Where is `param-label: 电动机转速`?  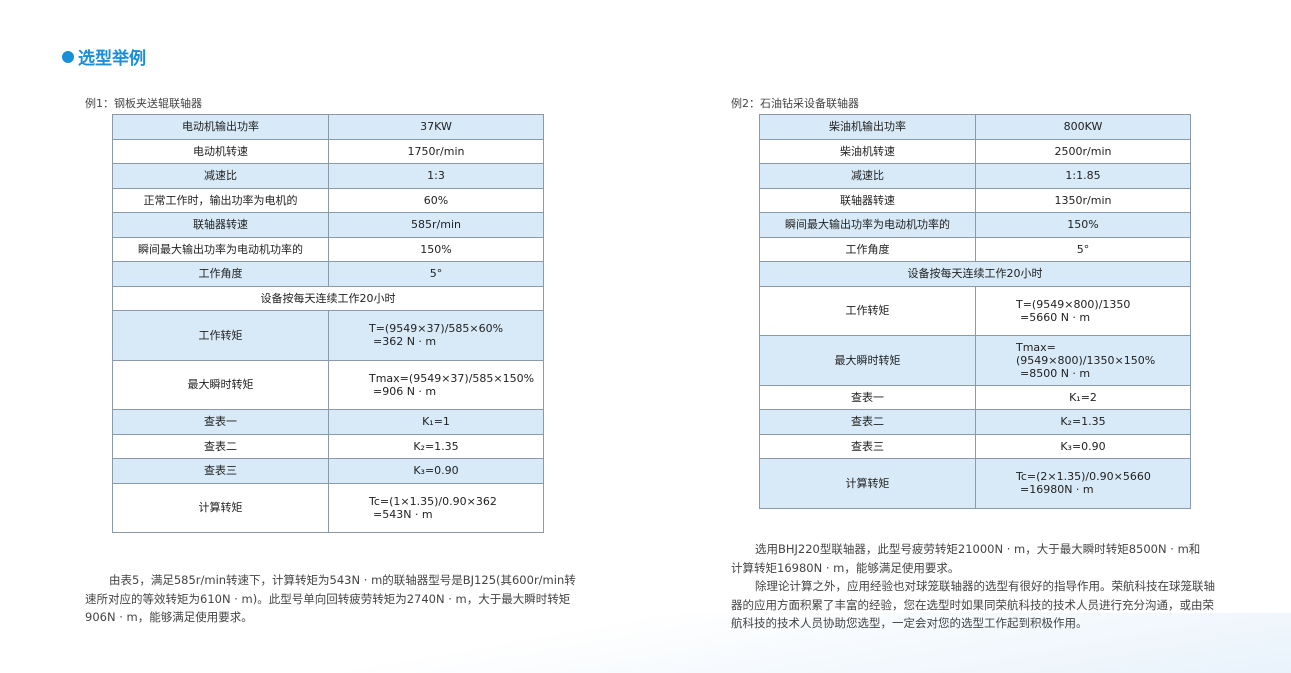 param-label: 电动机转速 is located at coordinates (220, 151).